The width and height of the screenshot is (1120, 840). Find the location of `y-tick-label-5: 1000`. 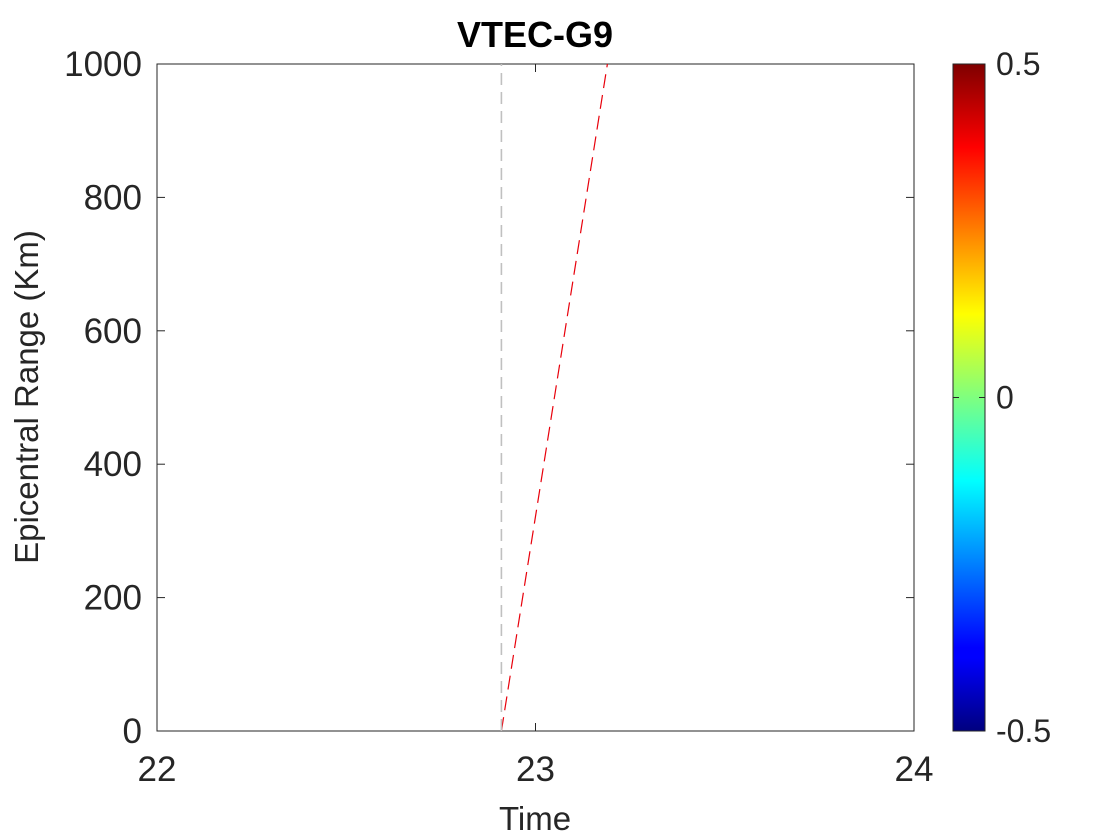

y-tick-label-5: 1000 is located at coordinates (103, 64).